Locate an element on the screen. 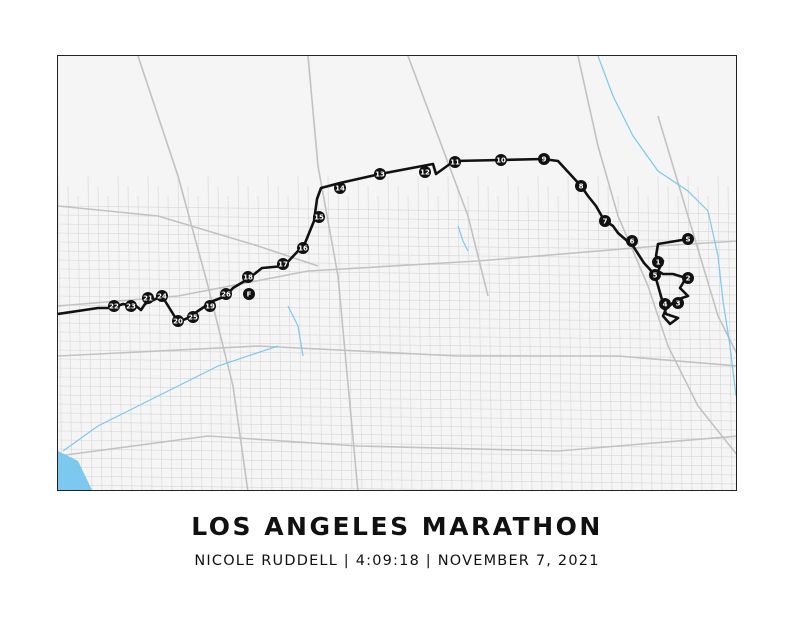 This screenshot has height=624, width=794. route-marker-15: 15 is located at coordinates (319, 217).